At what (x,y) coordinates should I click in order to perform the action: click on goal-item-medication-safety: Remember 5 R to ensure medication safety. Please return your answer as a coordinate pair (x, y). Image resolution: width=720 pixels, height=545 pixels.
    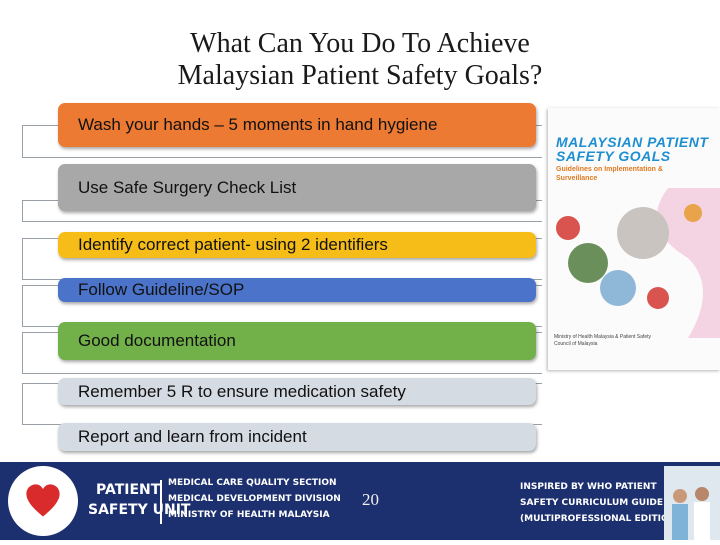
    Looking at the image, I should click on (297, 391).